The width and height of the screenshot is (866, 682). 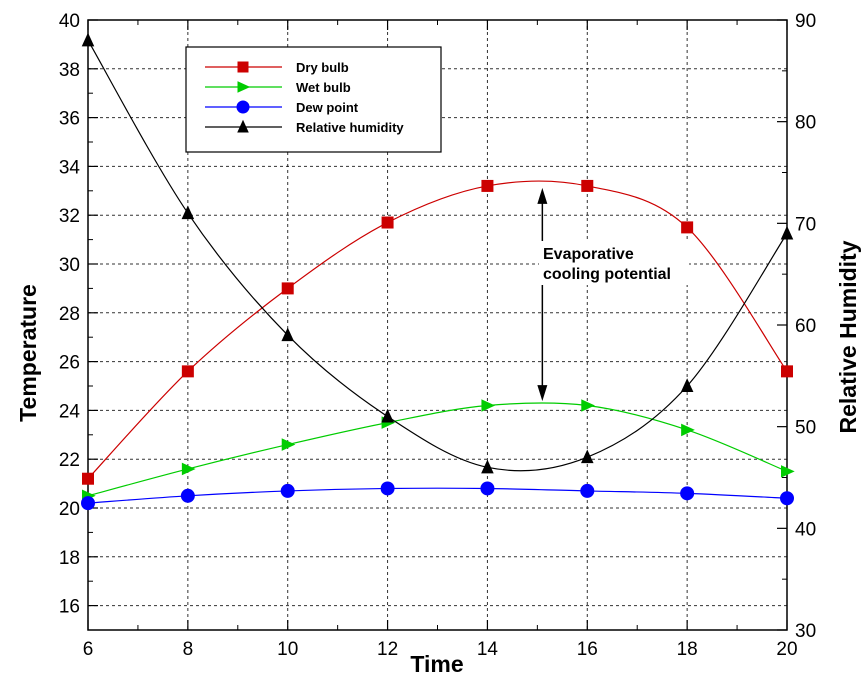 I want to click on y-tick-label: 40, so click(x=69, y=21).